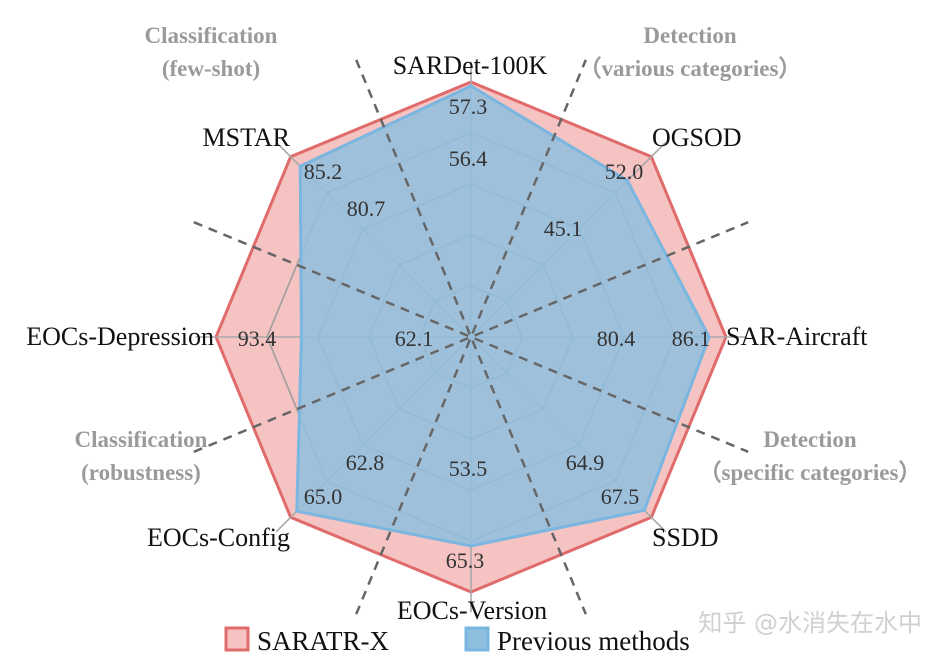  What do you see at coordinates (810, 623) in the screenshot?
I see `watermark-text: 知乎 @水消失在水中` at bounding box center [810, 623].